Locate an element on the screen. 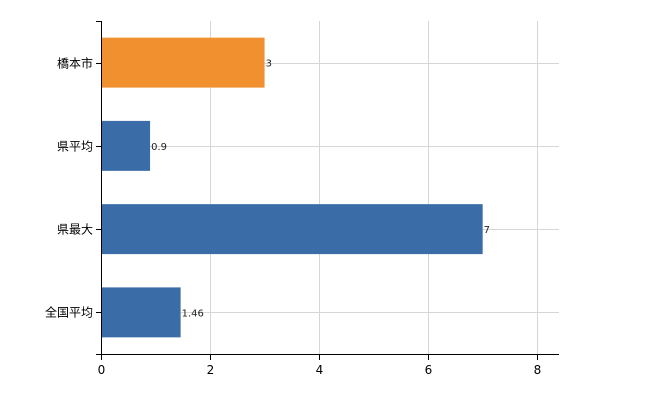 The image size is (650, 400). x-tick-label: 8 is located at coordinates (538, 370).